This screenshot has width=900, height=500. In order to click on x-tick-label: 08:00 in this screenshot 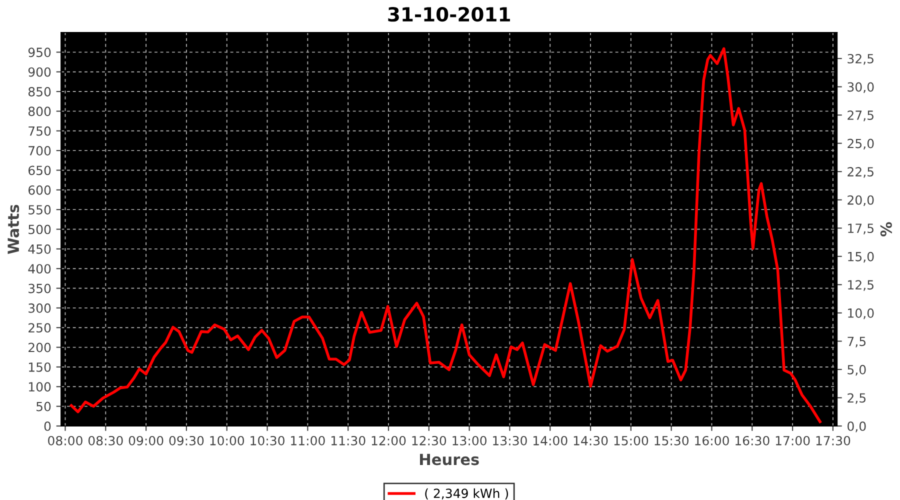, I will do `click(65, 441)`.